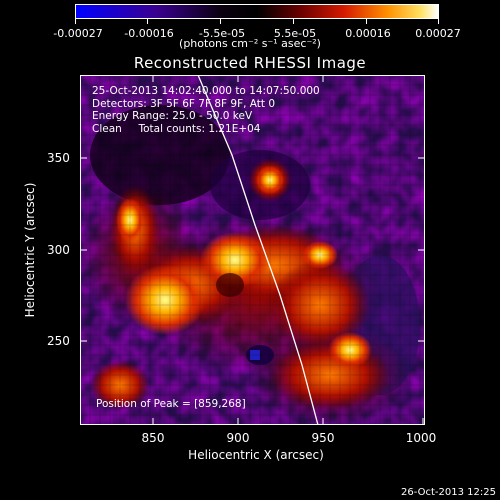 This screenshot has width=500, height=500. I want to click on x-tick-label: 900, so click(238, 438).